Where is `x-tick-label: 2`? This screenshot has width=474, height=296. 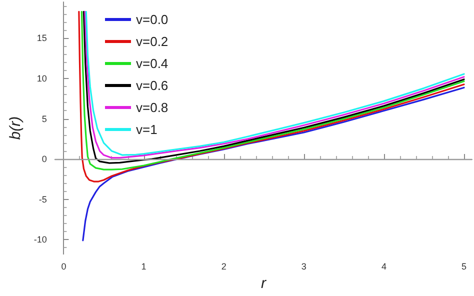
x-tick-label: 2 is located at coordinates (223, 267).